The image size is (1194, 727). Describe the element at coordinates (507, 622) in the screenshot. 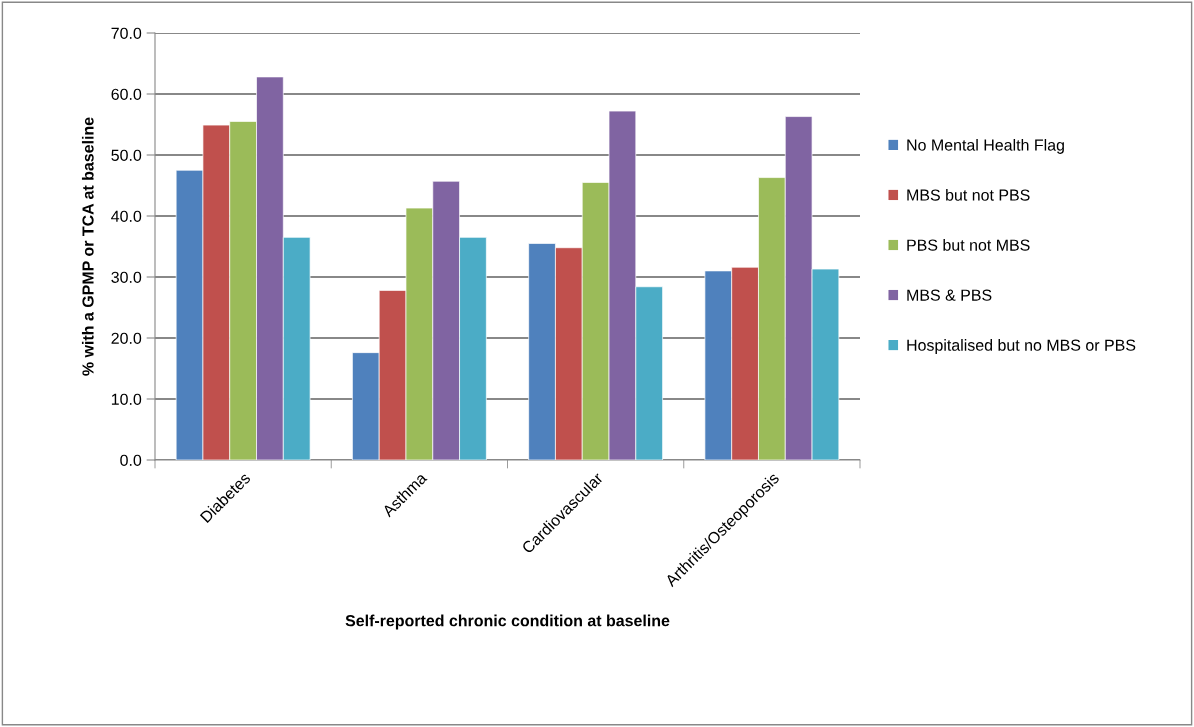

I see `x-axis-title: Self-reported chronic condition at baseline` at that location.